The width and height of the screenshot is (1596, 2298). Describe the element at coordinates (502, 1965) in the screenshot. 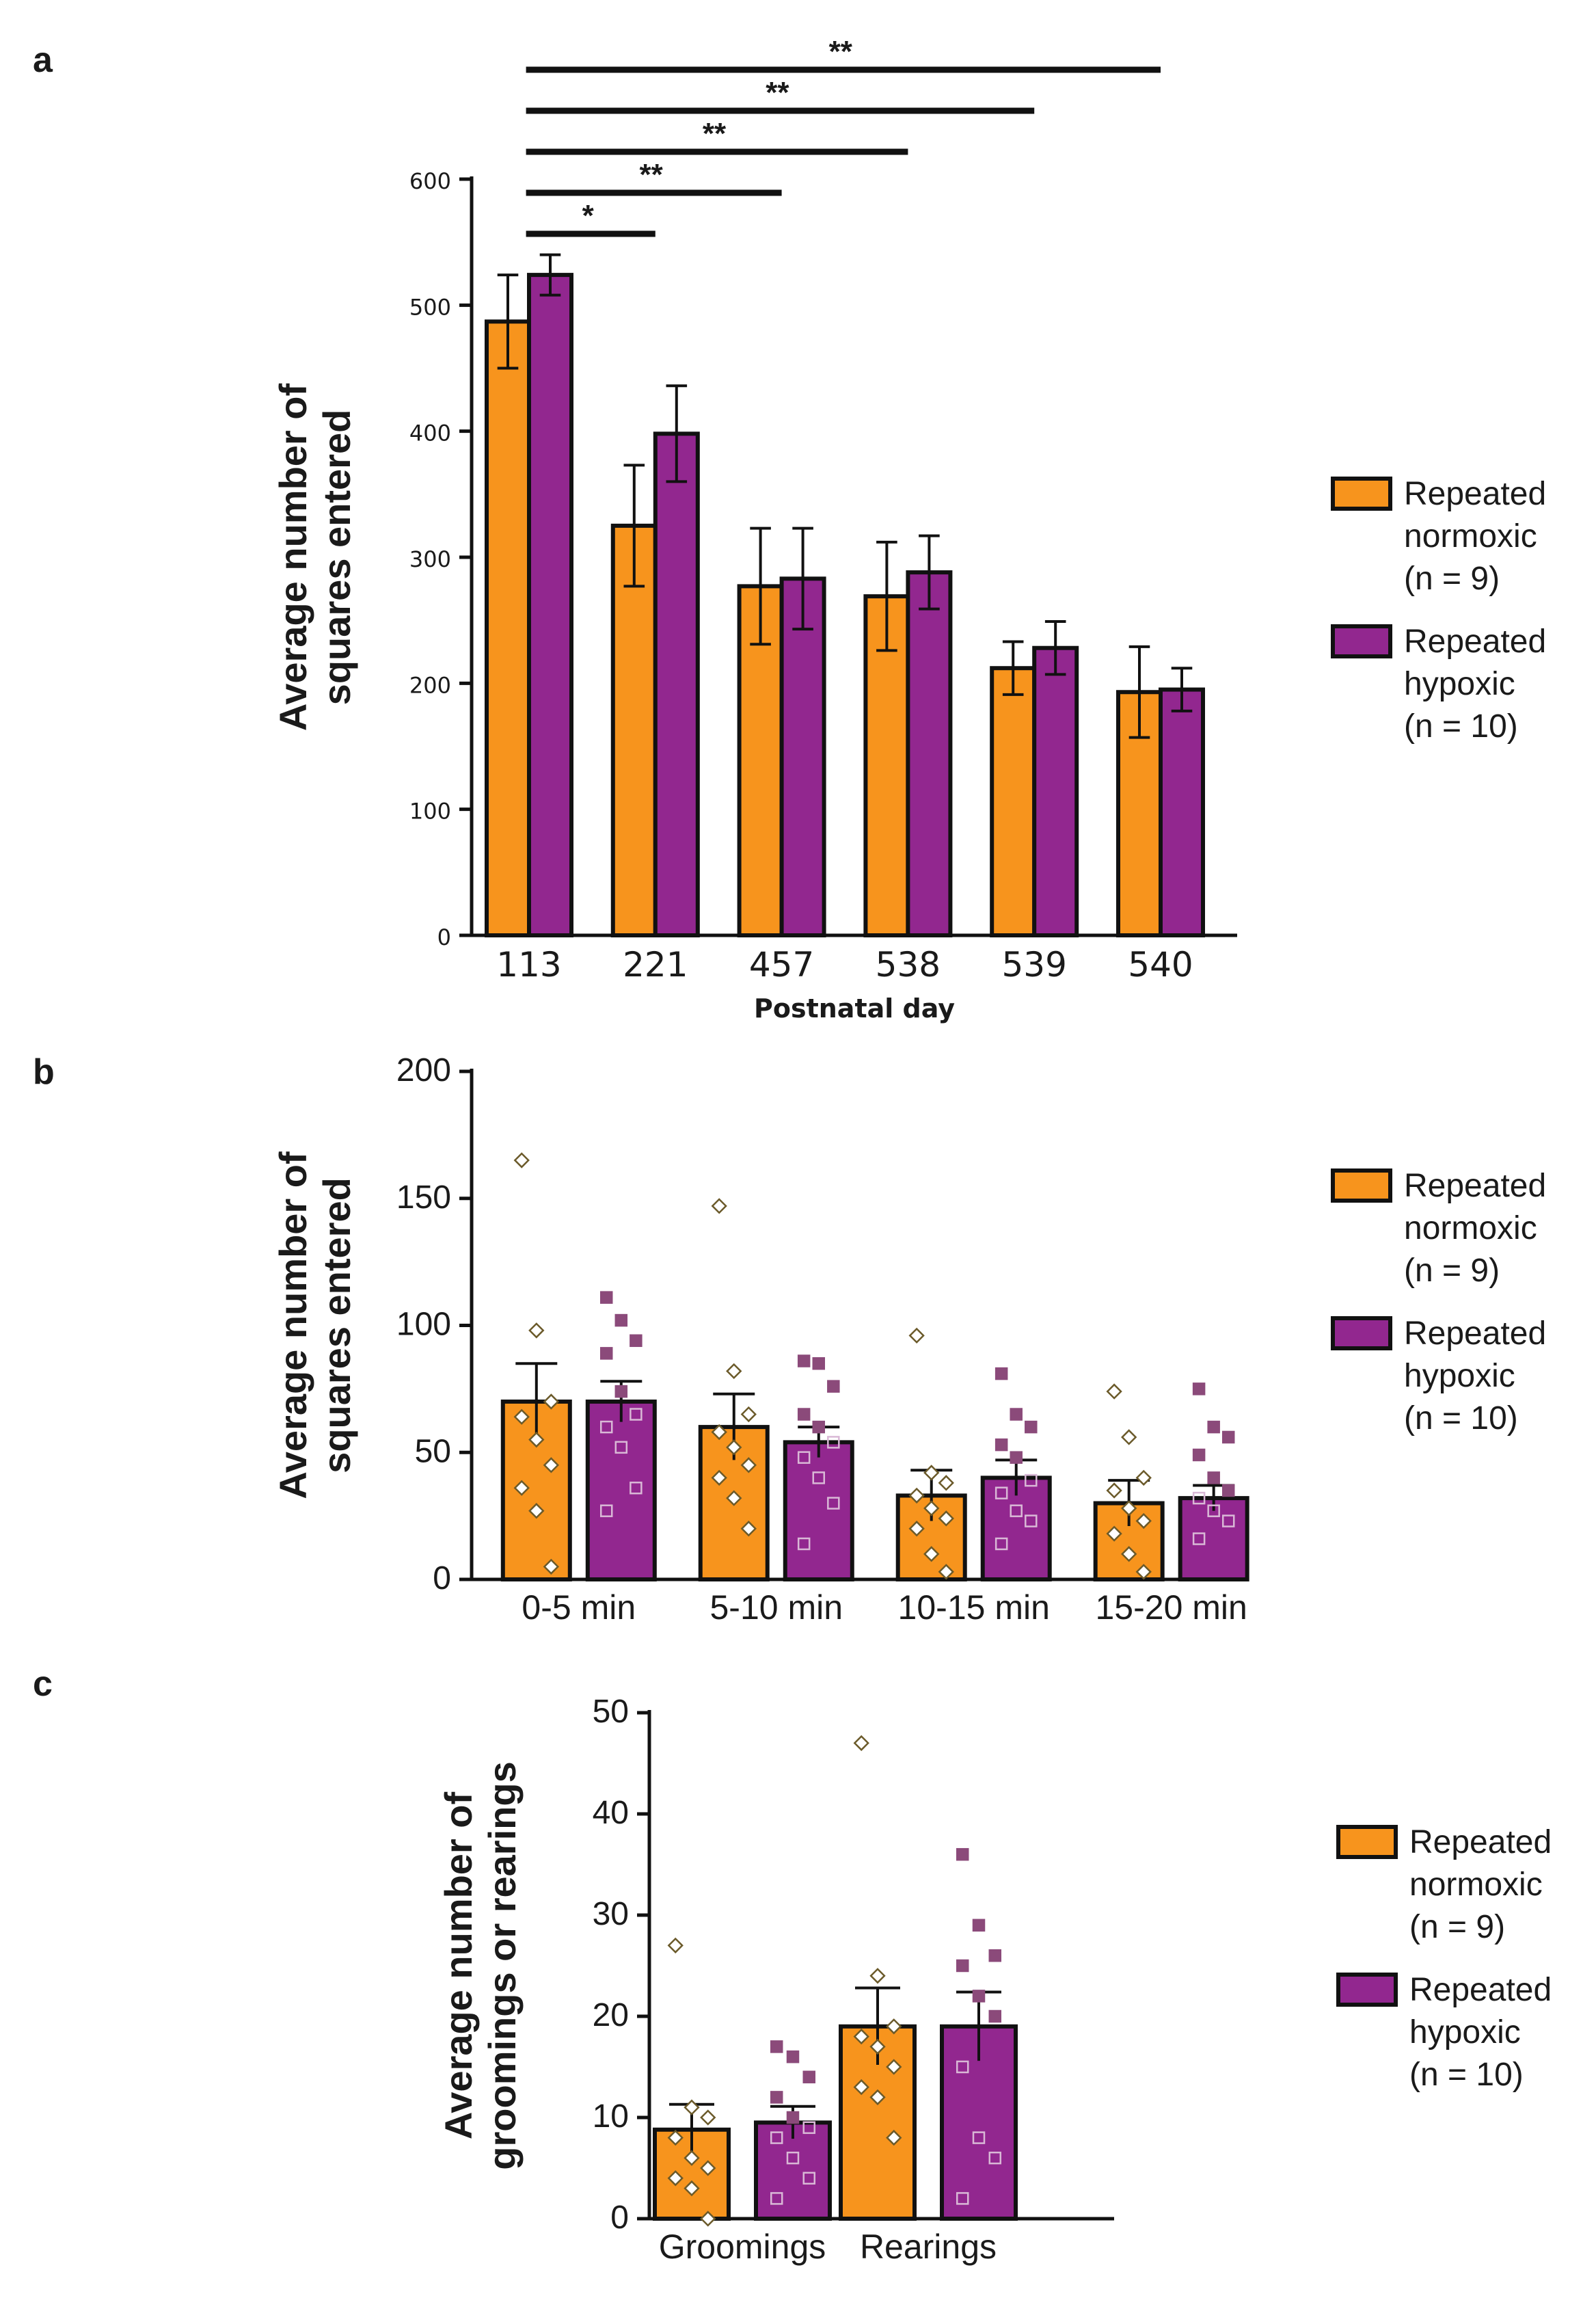

I see `y-axis-label-line: groomings or rearings` at that location.